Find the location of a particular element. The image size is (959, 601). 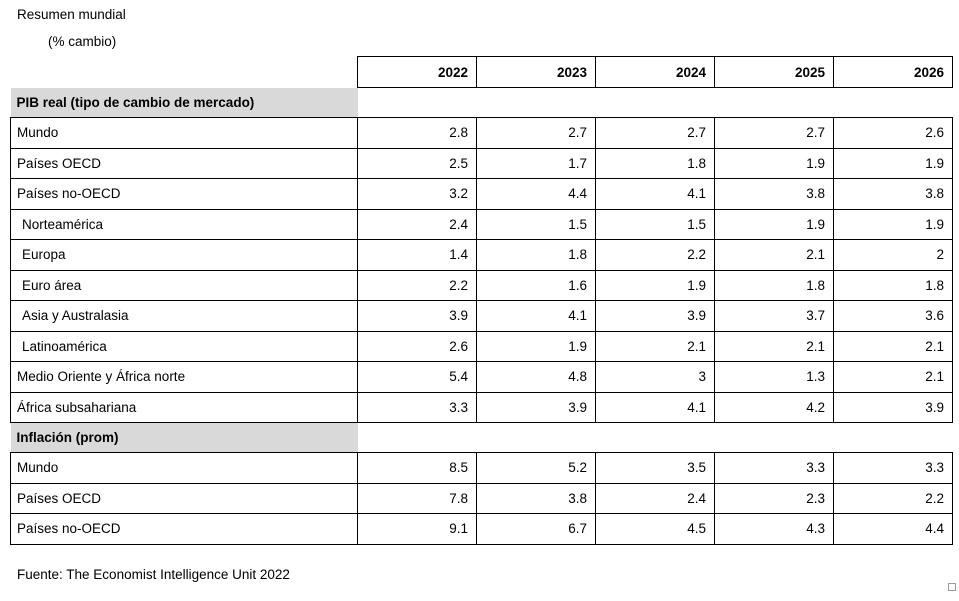

page-subtitle: (% cambio) is located at coordinates (82, 41).